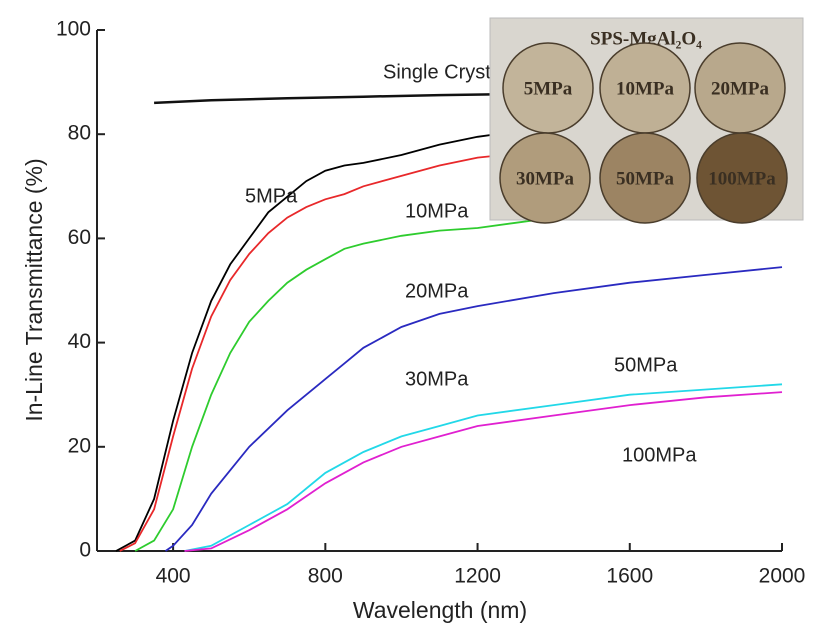 This screenshot has width=819, height=642. What do you see at coordinates (437, 291) in the screenshot?
I see `series-label: 20MPa` at bounding box center [437, 291].